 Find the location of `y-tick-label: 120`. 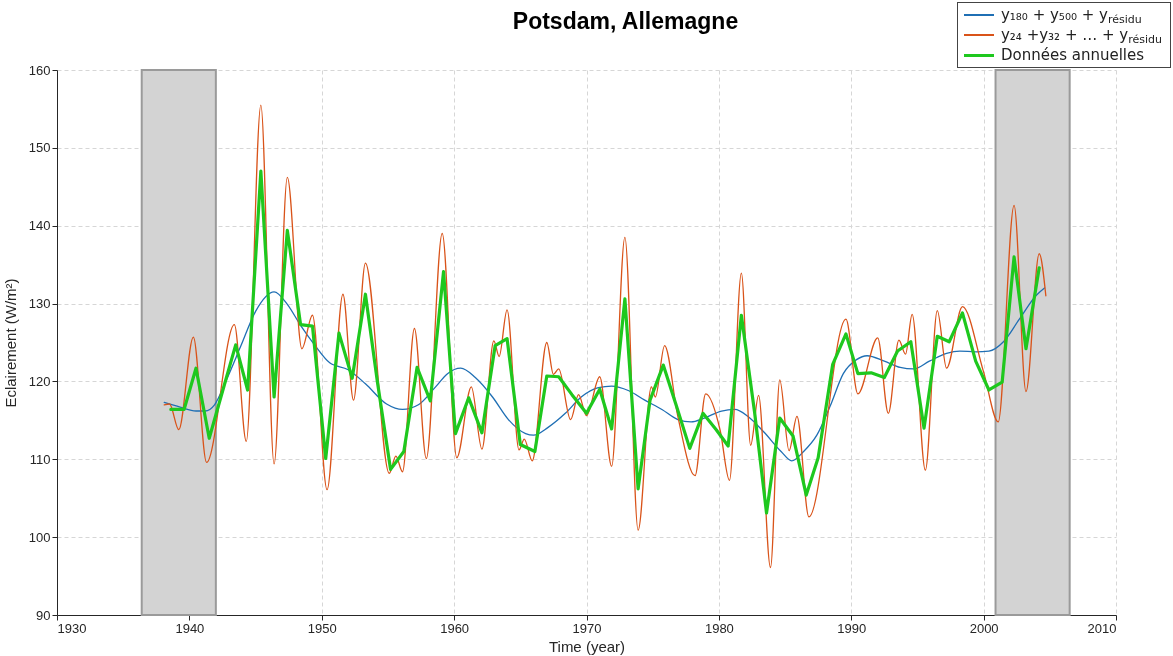

y-tick-label: 120 is located at coordinates (39, 381).